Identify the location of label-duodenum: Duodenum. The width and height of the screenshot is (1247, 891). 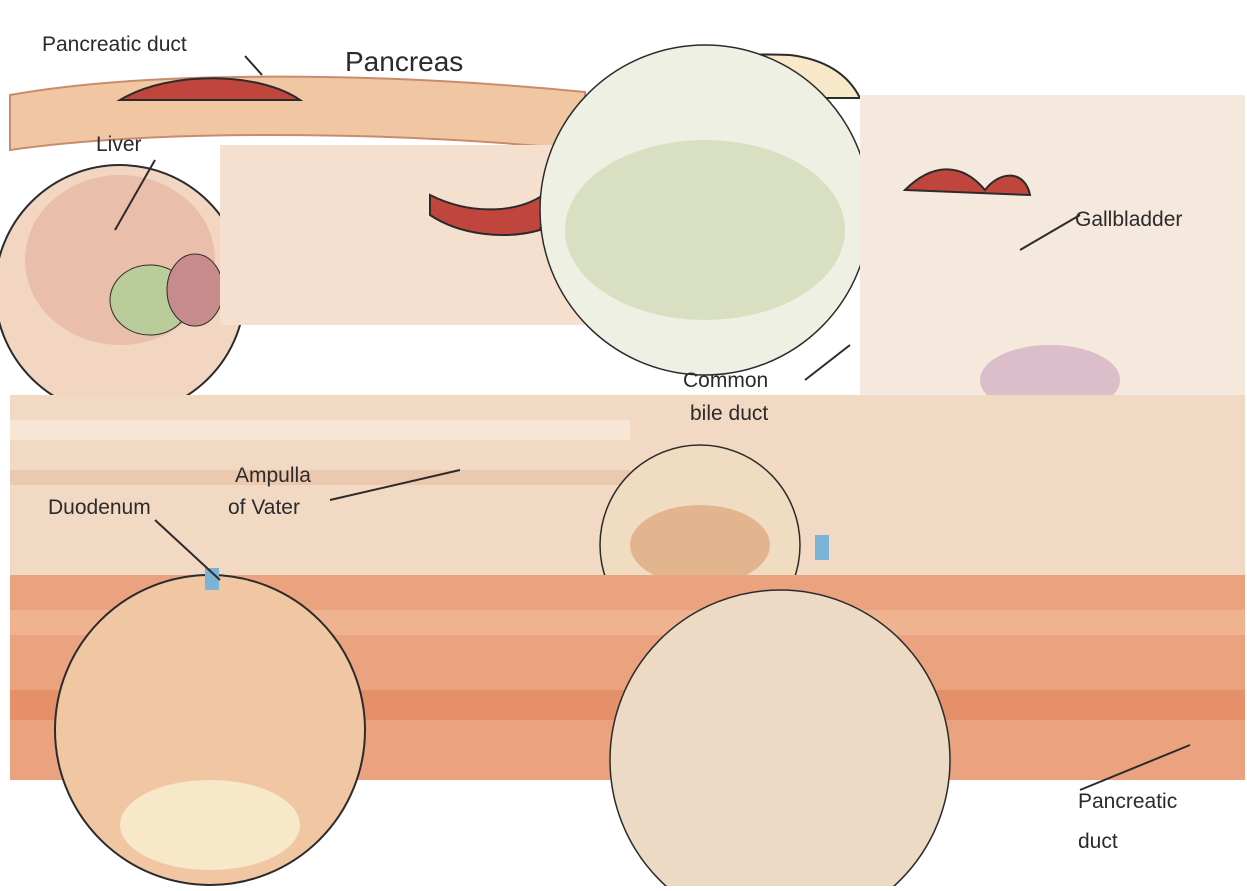
(99, 507).